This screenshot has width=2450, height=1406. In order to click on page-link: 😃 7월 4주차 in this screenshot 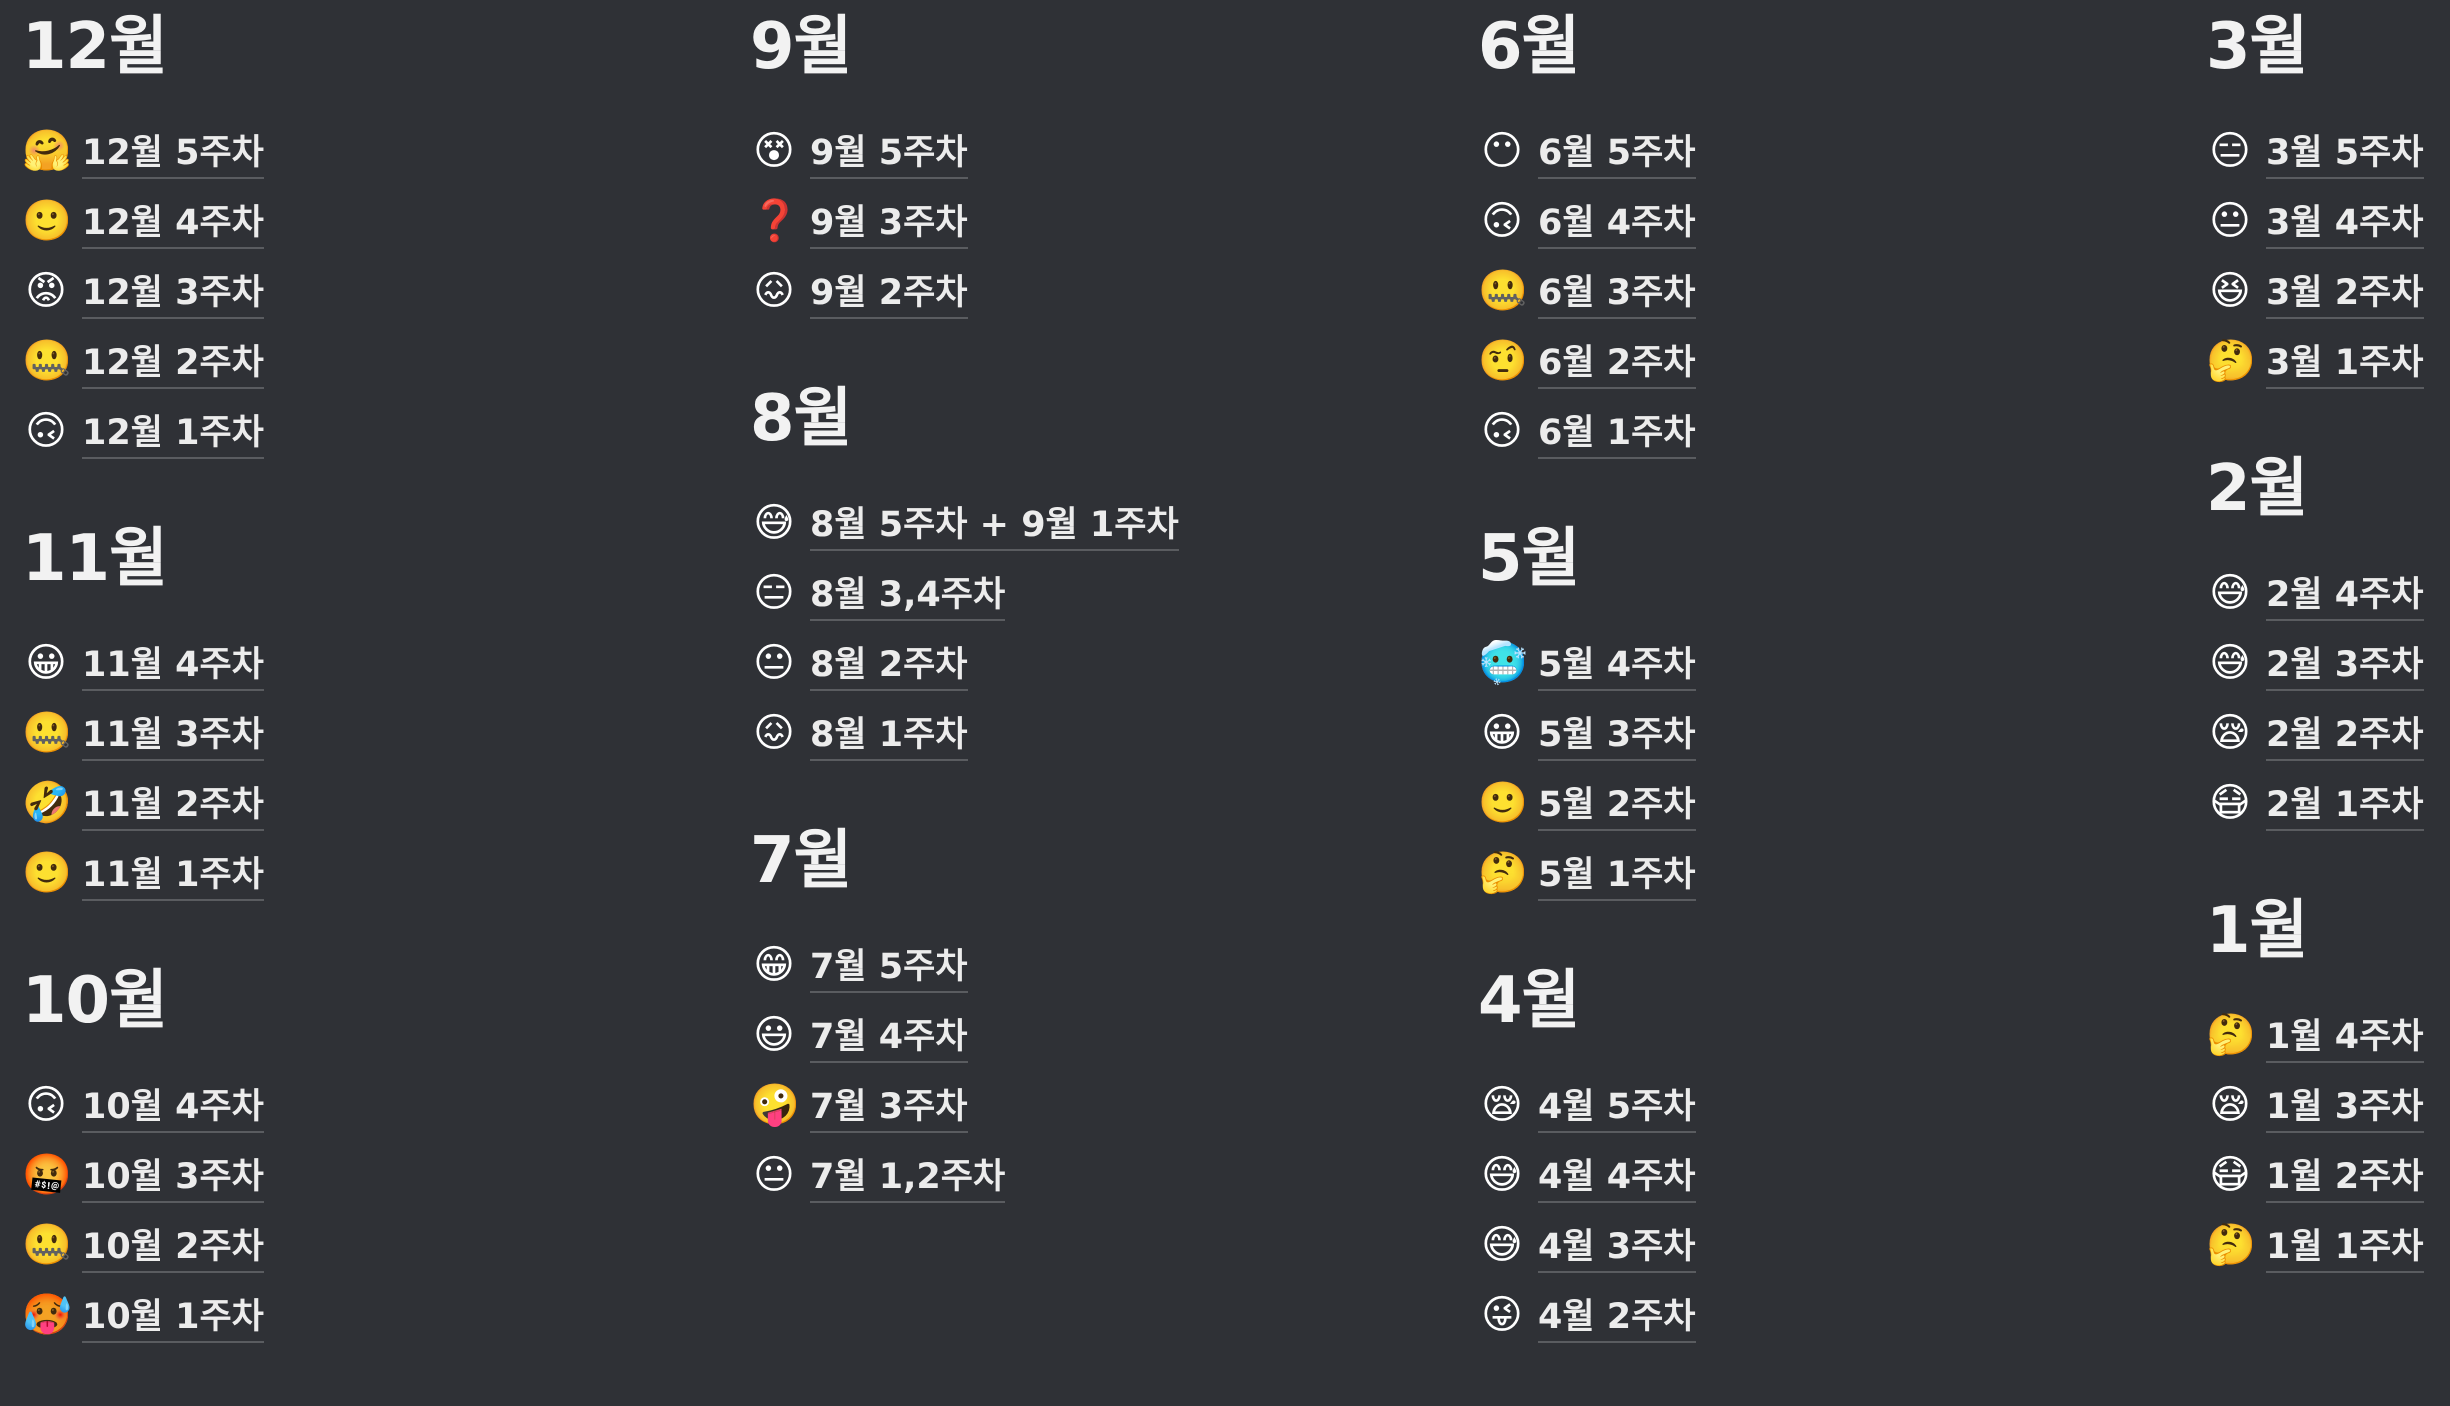, I will do `click(964, 1035)`.